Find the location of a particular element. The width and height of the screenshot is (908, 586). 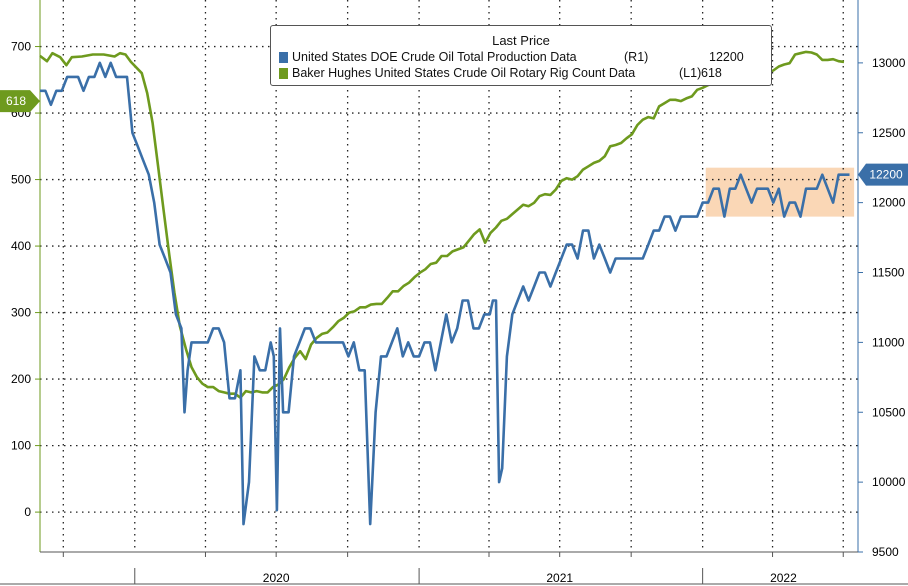

x-axis-year-label: 2020 is located at coordinates (276, 578).